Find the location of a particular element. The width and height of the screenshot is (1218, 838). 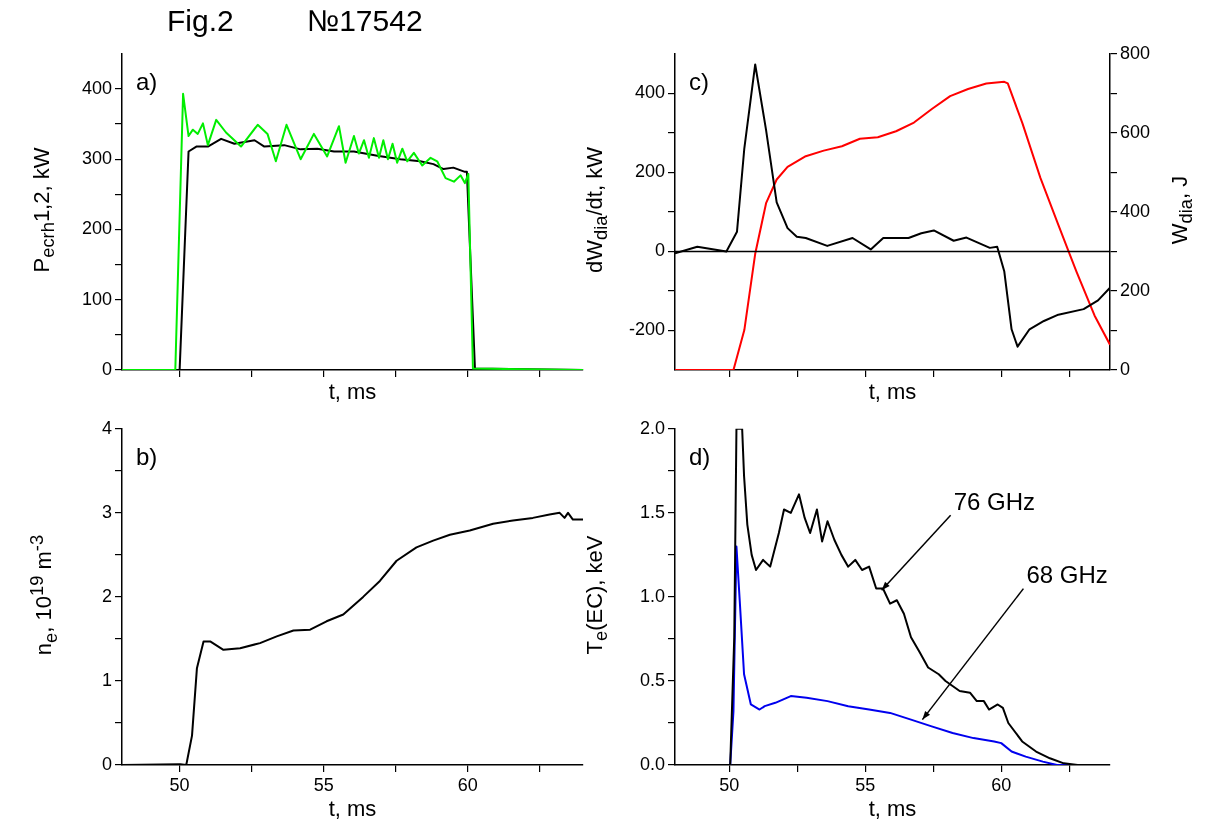

y2-tick-label: 600 is located at coordinates (1135, 131).